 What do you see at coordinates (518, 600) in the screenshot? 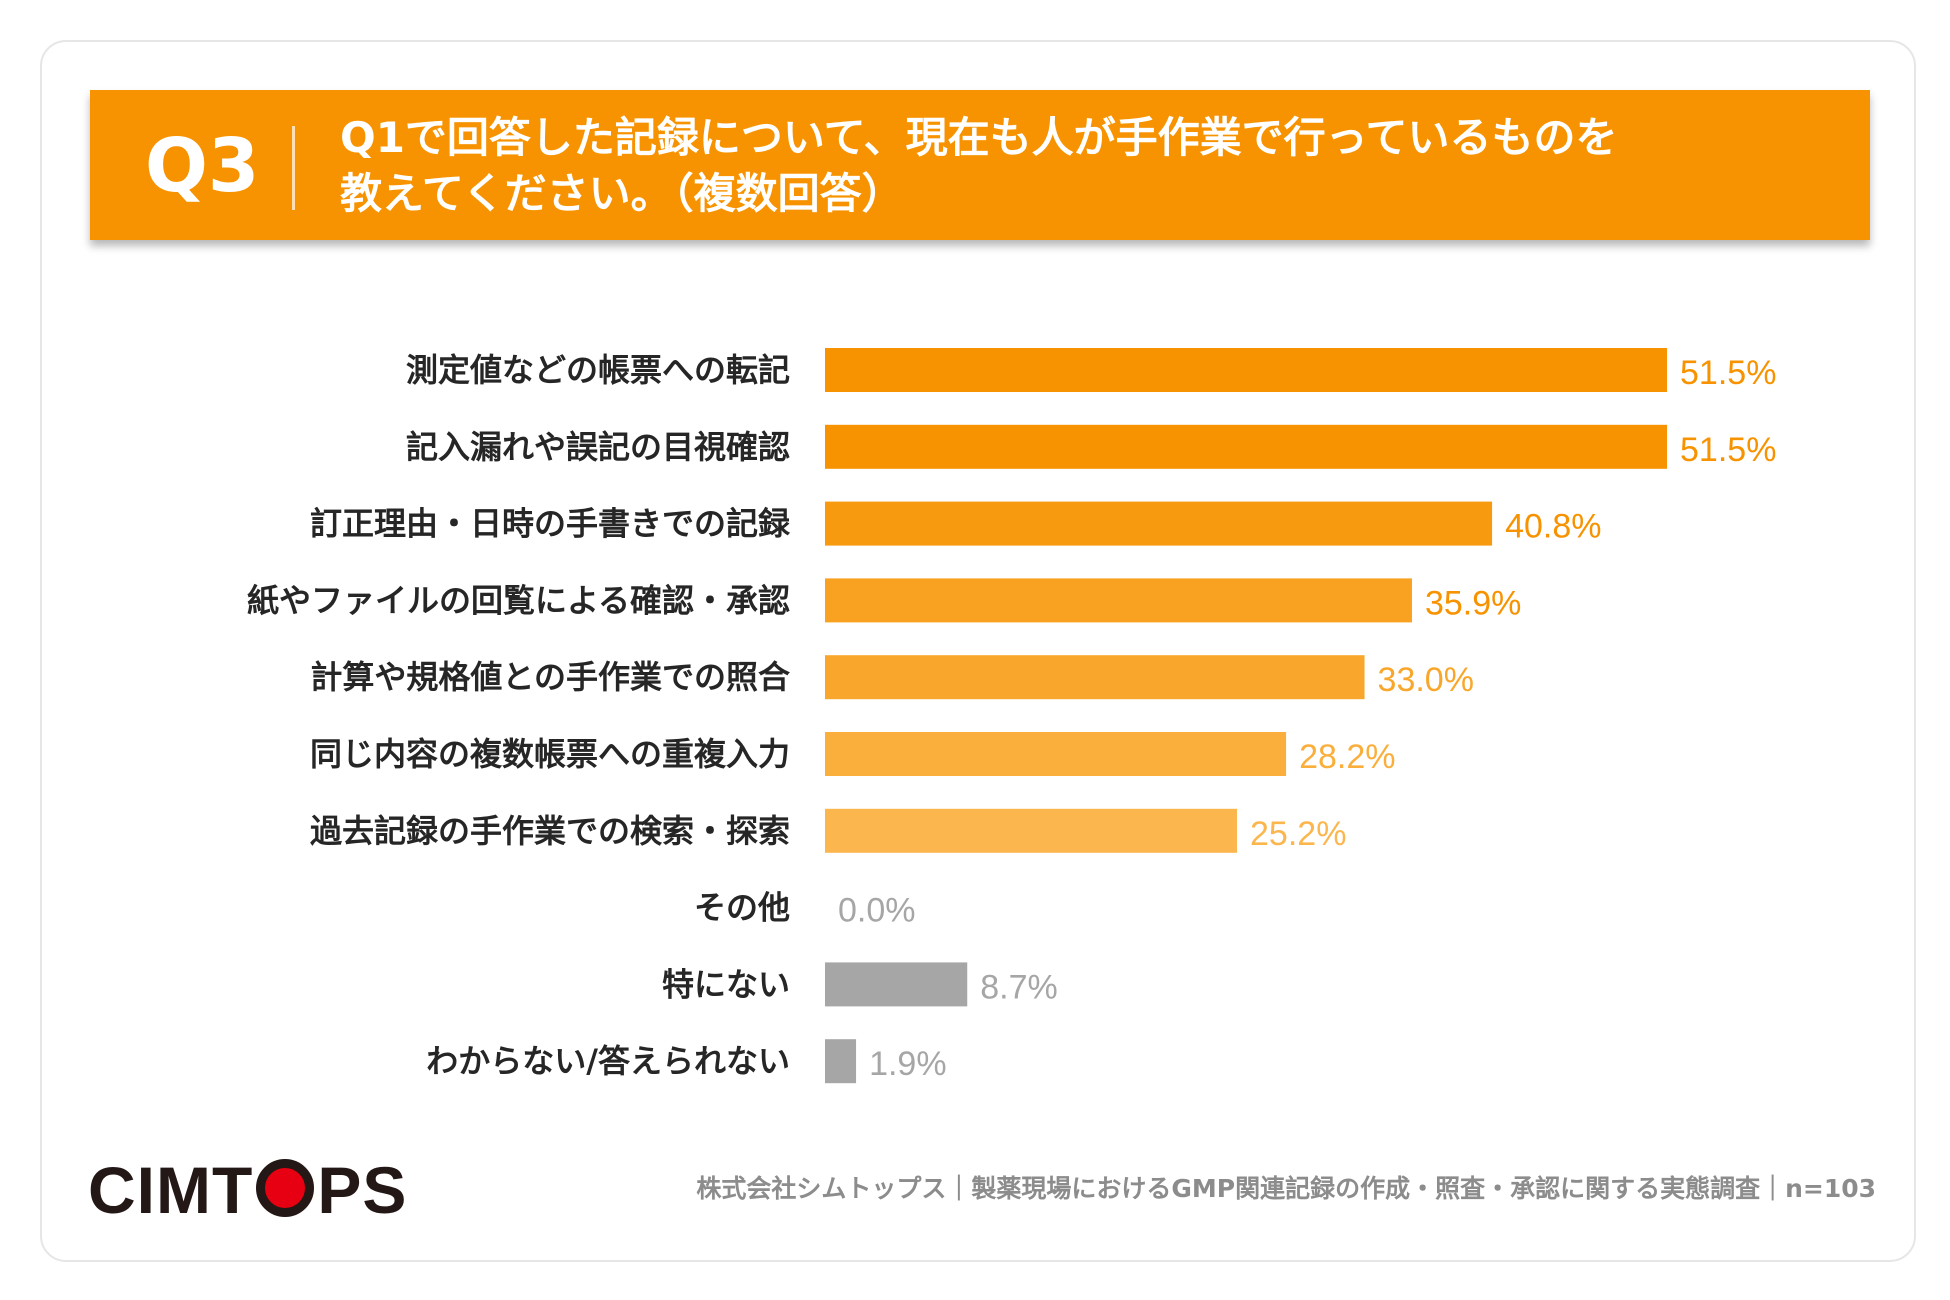
I see `category-label: 紙やファイルの回覧による確認・承認` at bounding box center [518, 600].